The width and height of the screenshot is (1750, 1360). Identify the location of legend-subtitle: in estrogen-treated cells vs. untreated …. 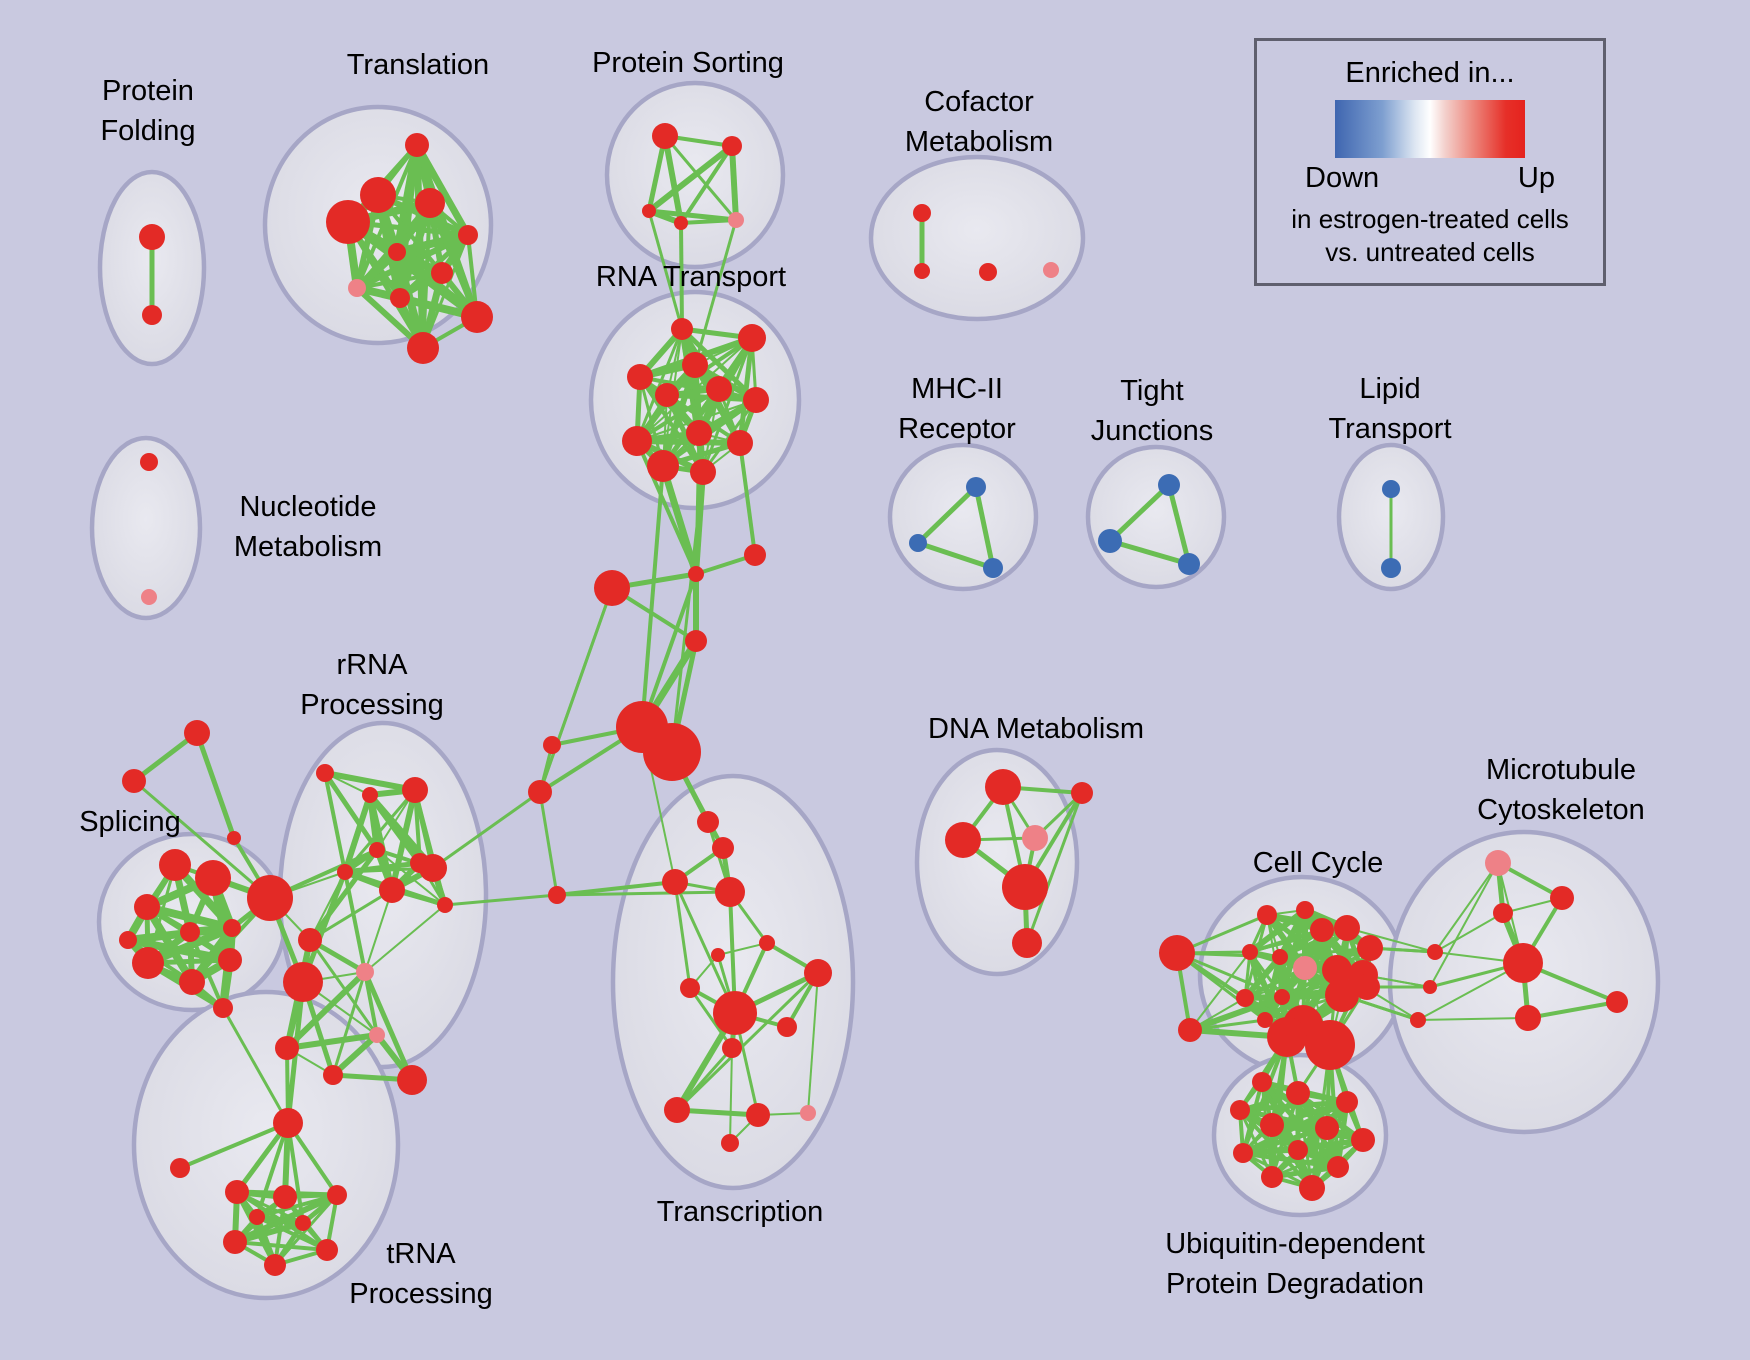
(1430, 236).